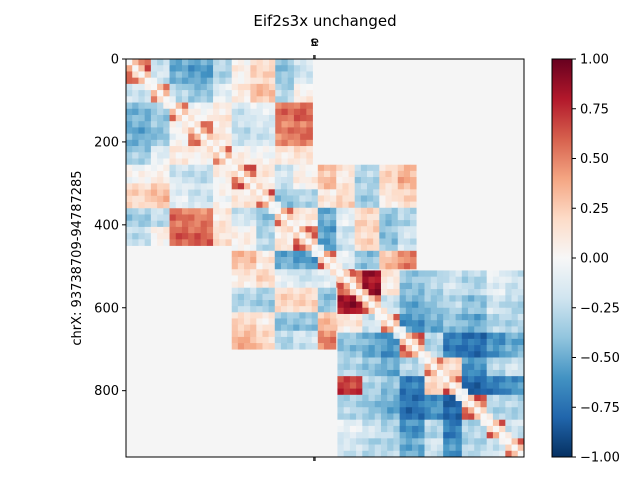  I want to click on top-tick-label: s, so click(313, 42).